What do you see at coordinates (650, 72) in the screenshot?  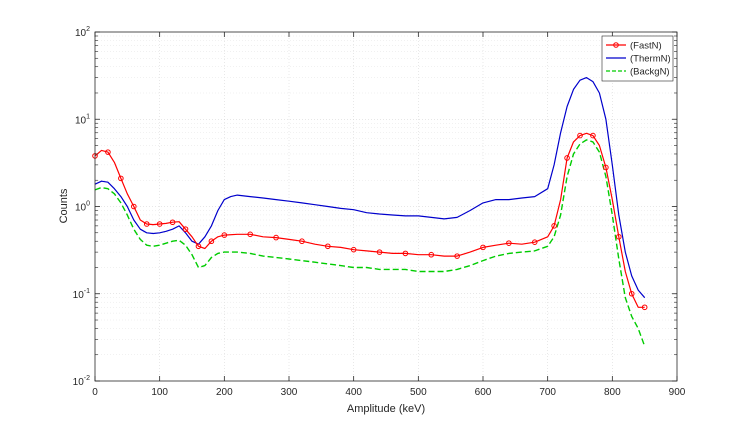 I see `legend-entry: (BackgN)` at bounding box center [650, 72].